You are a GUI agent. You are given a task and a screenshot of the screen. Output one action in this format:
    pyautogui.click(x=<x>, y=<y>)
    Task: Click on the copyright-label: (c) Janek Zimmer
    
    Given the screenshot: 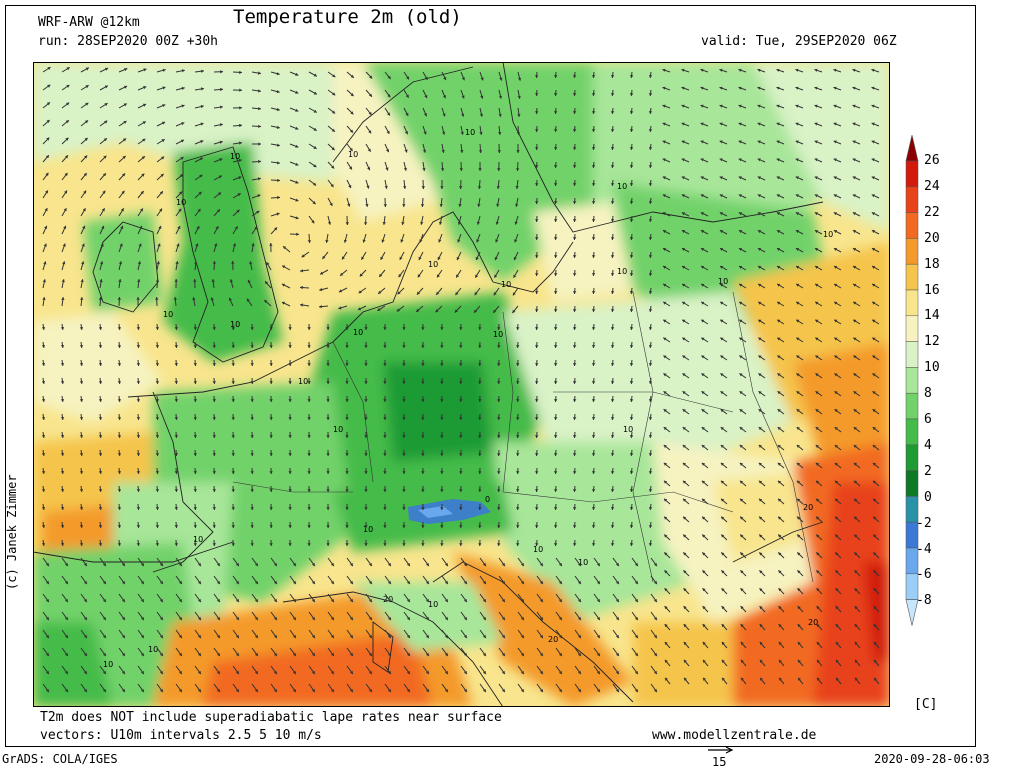 What is the action you would take?
    pyautogui.click(x=12, y=532)
    